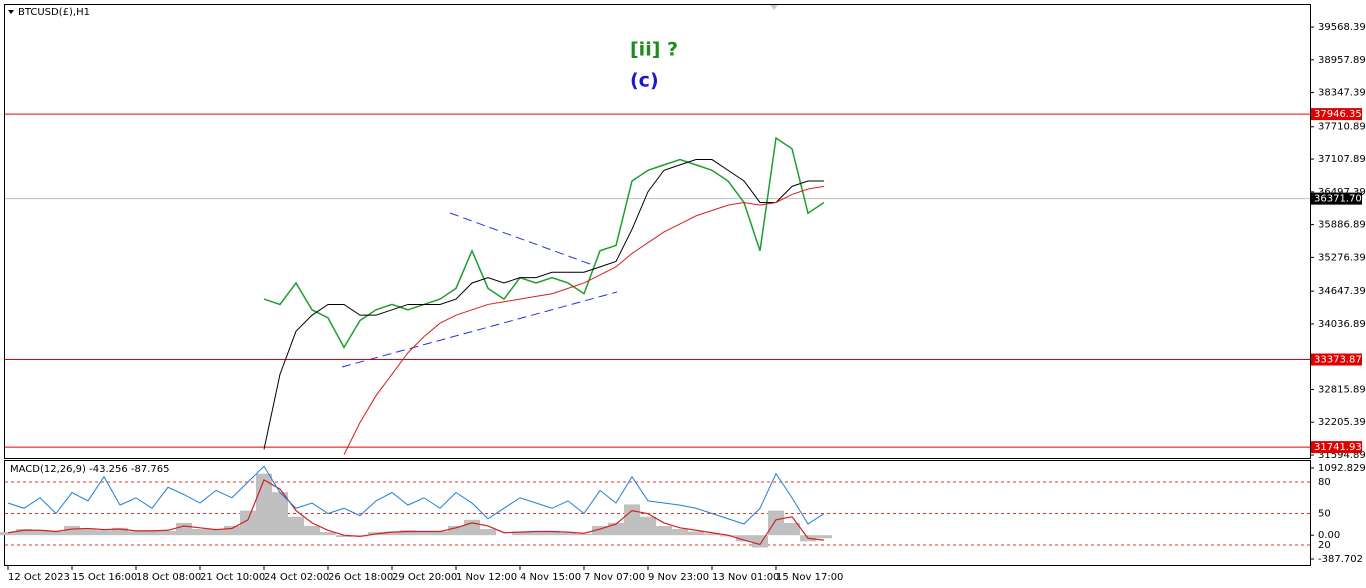 The image size is (1366, 588). What do you see at coordinates (360, 577) in the screenshot?
I see `x-tick-label: 26 Oct 18:00` at bounding box center [360, 577].